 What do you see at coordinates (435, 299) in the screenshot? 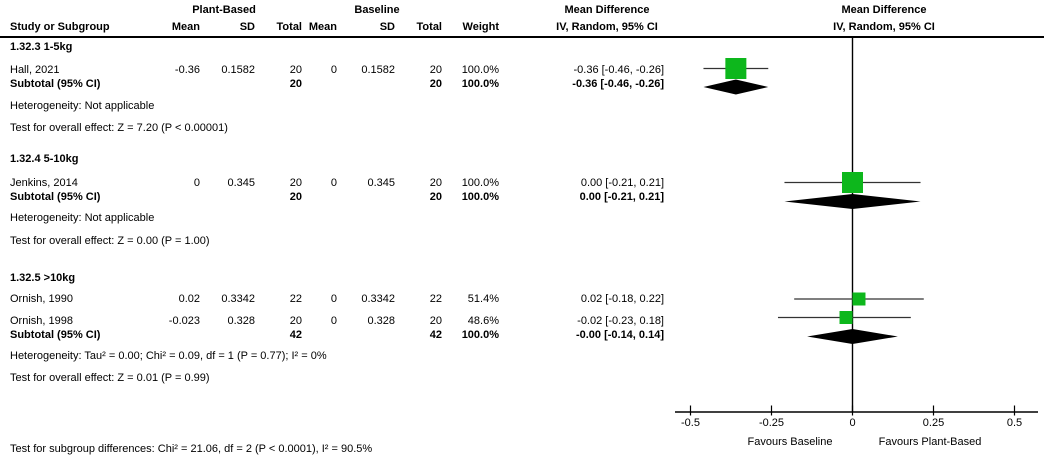
I see `baseline-total-cell: 22` at bounding box center [435, 299].